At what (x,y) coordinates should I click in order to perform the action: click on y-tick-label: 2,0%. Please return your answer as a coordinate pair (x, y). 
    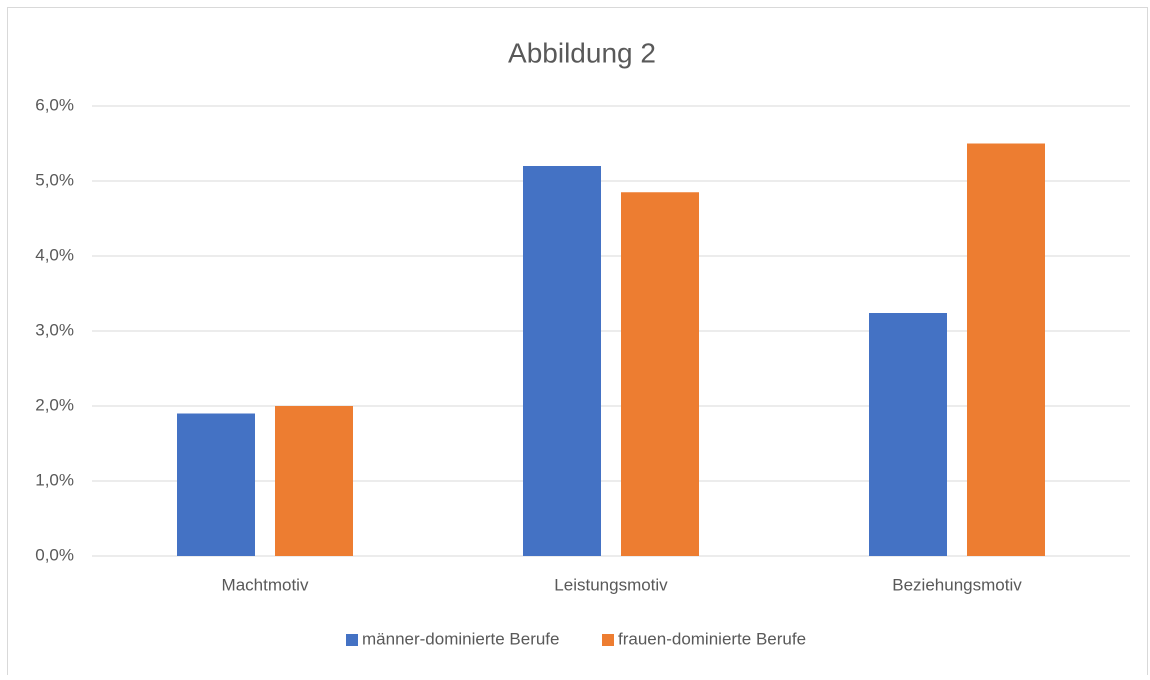
    Looking at the image, I should click on (54, 404).